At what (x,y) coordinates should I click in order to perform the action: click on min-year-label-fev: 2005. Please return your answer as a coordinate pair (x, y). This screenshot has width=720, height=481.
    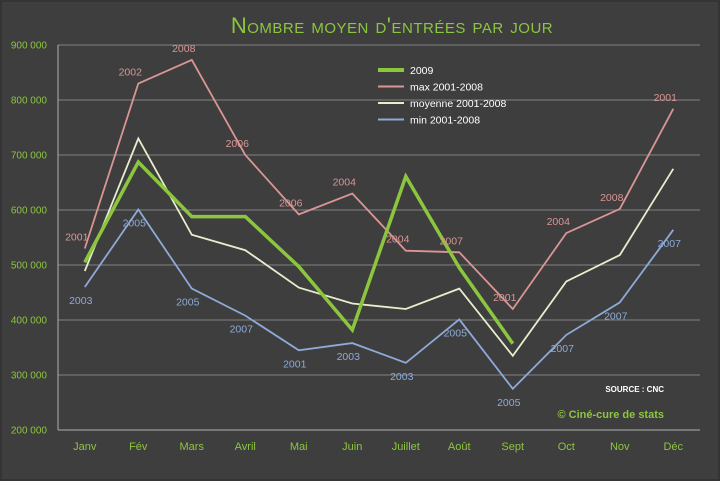
    Looking at the image, I should click on (135, 223).